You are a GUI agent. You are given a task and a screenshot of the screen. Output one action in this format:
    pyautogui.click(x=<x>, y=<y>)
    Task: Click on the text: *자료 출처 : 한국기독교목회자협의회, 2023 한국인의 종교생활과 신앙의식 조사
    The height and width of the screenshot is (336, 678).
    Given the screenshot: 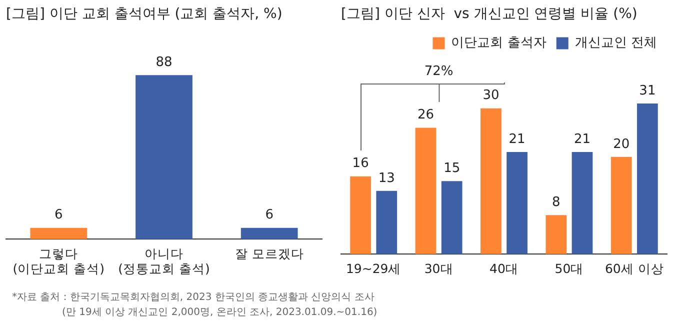 What is the action you would take?
    pyautogui.click(x=194, y=298)
    